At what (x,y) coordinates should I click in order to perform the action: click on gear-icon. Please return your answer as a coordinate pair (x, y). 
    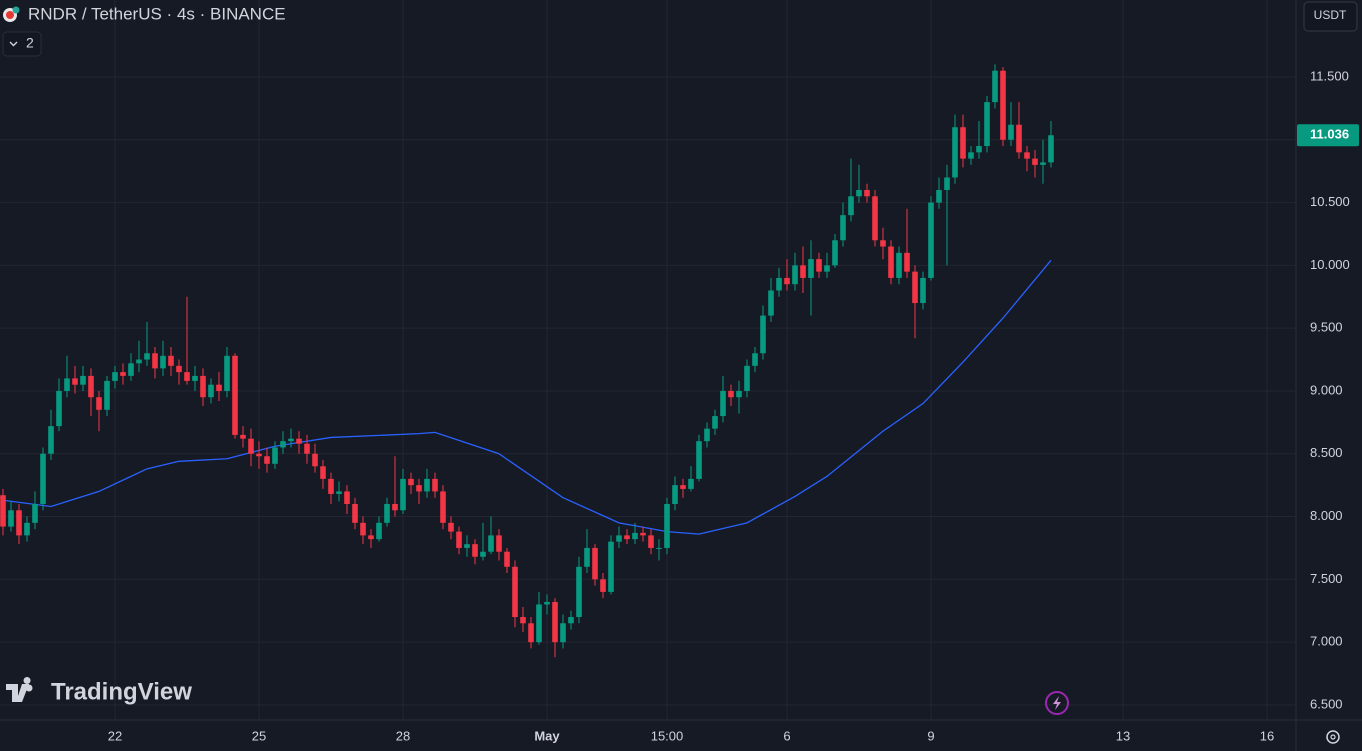
    Looking at the image, I should click on (1333, 737).